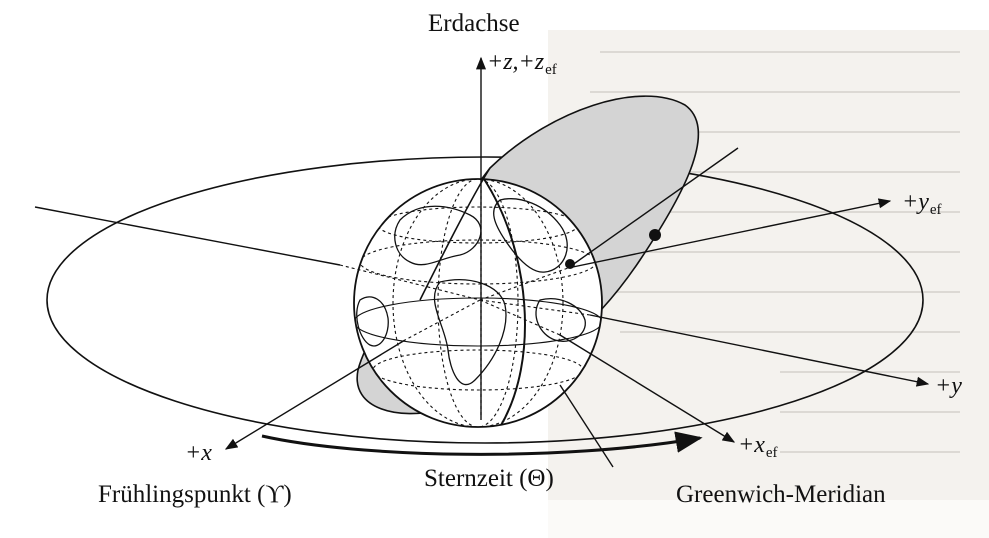 This screenshot has width=989, height=538. Describe the element at coordinates (195, 494) in the screenshot. I see `vernal-equinox-label: Frühlingspunkt (ϒ)` at that location.